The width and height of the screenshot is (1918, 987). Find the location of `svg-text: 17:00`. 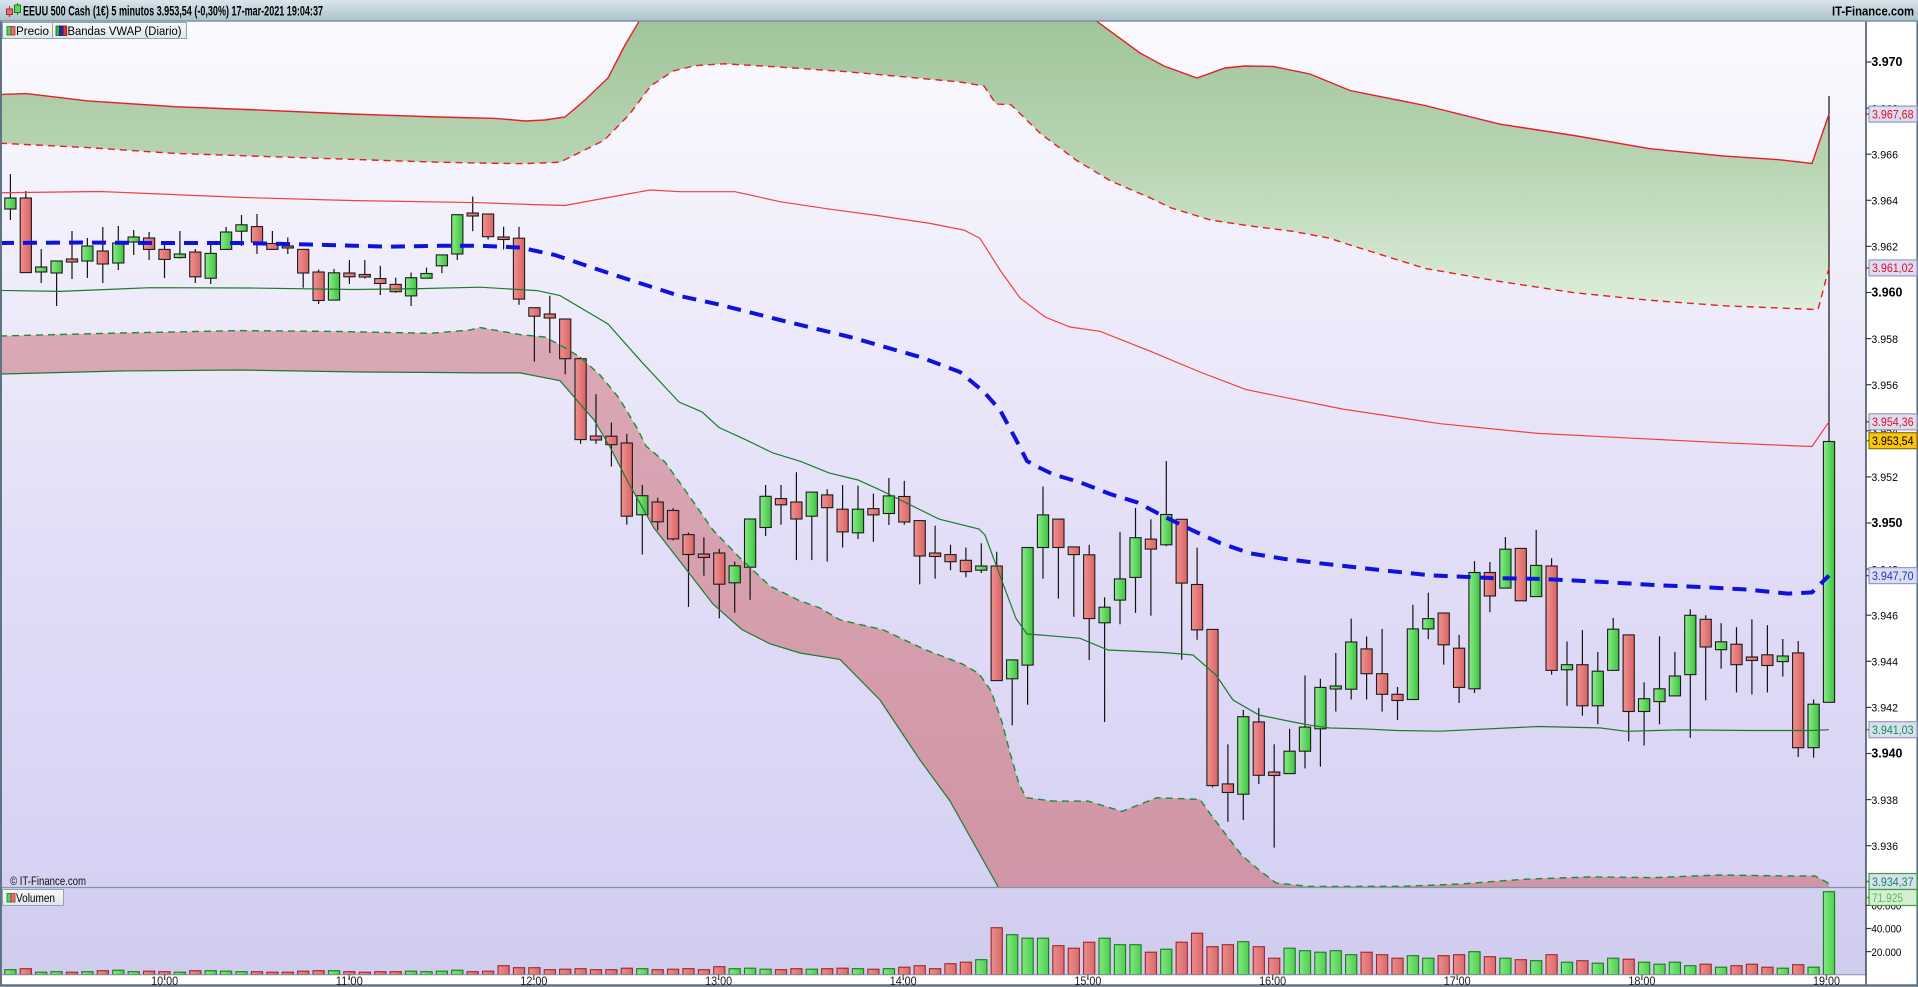

svg-text: 17:00 is located at coordinates (1457, 980).